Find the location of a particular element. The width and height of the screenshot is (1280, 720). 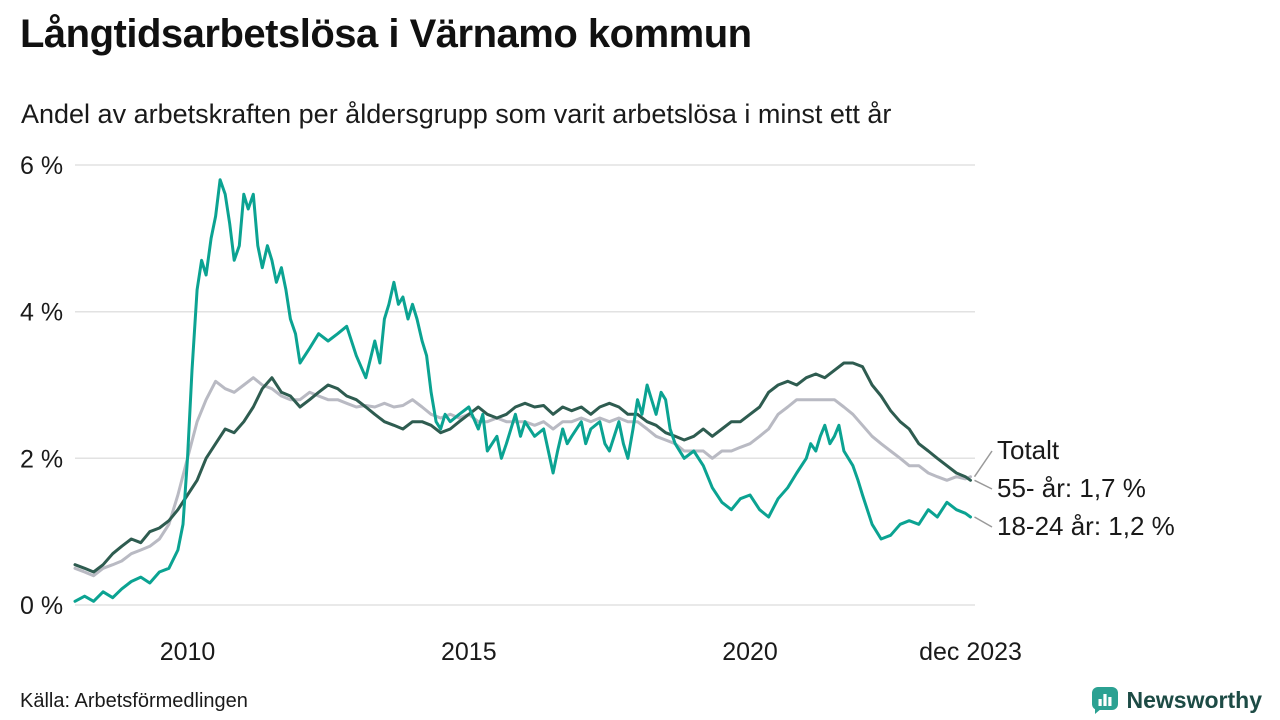

brand-logo: Newsworthy is located at coordinates (1176, 700).